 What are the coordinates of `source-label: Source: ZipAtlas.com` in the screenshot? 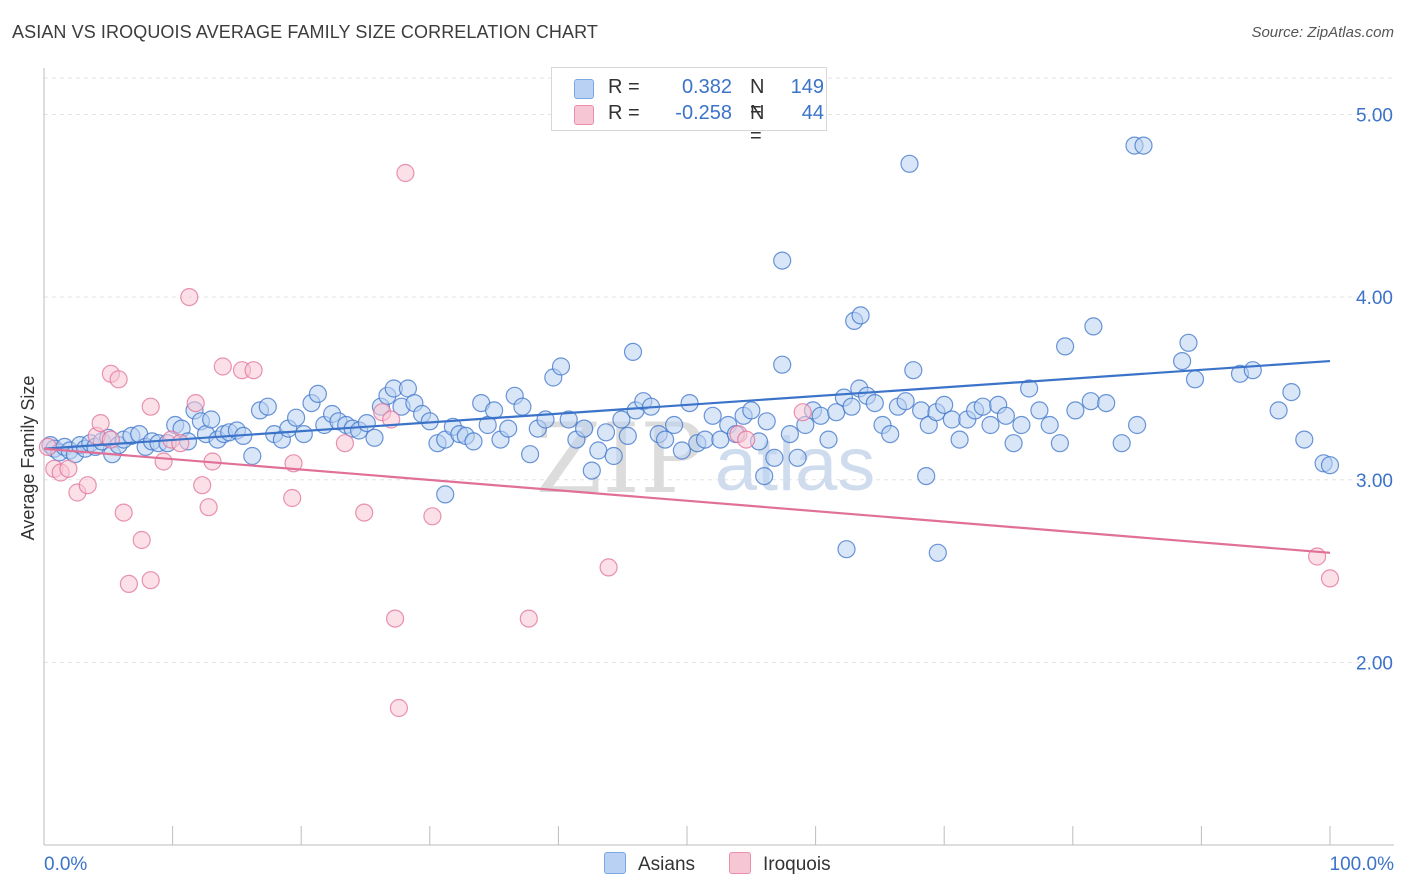 It's located at (1322, 32).